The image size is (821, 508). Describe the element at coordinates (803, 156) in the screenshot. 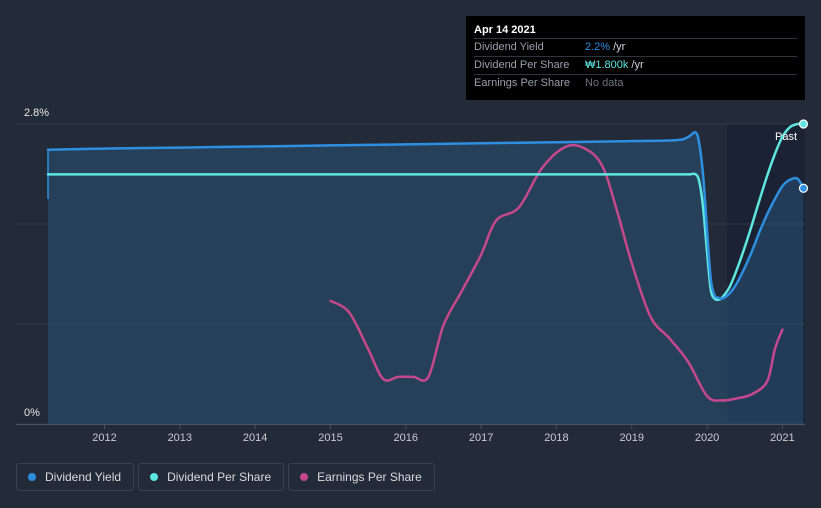

I see `end-markers` at that location.